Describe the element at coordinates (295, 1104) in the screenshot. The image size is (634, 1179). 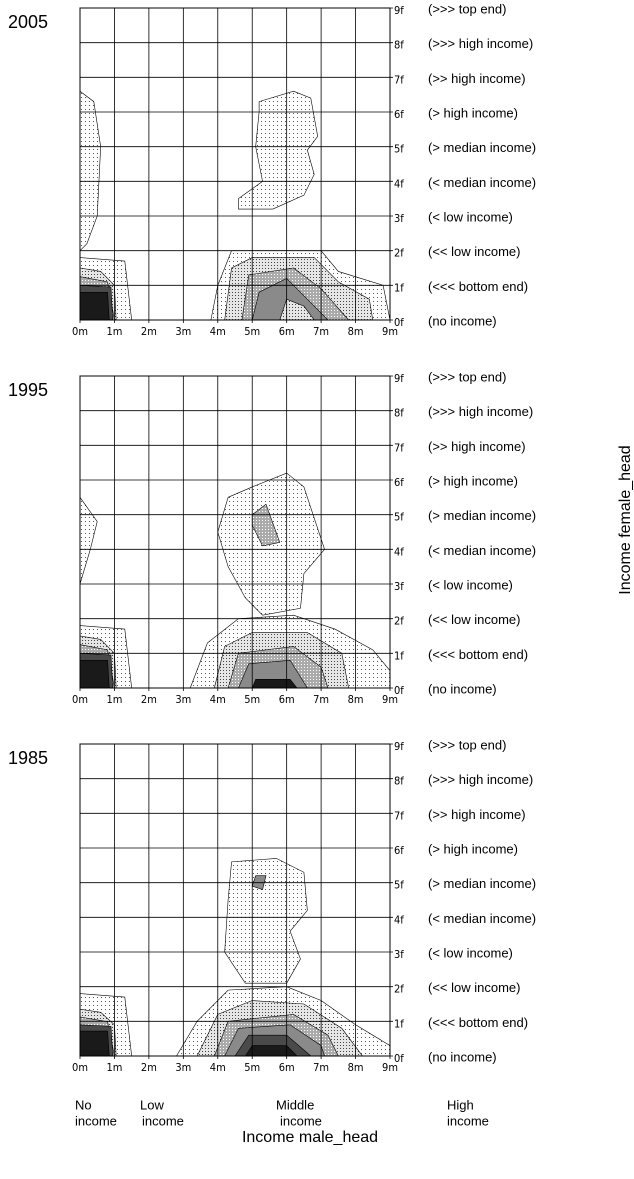
I see `income-group-label: Middle` at that location.